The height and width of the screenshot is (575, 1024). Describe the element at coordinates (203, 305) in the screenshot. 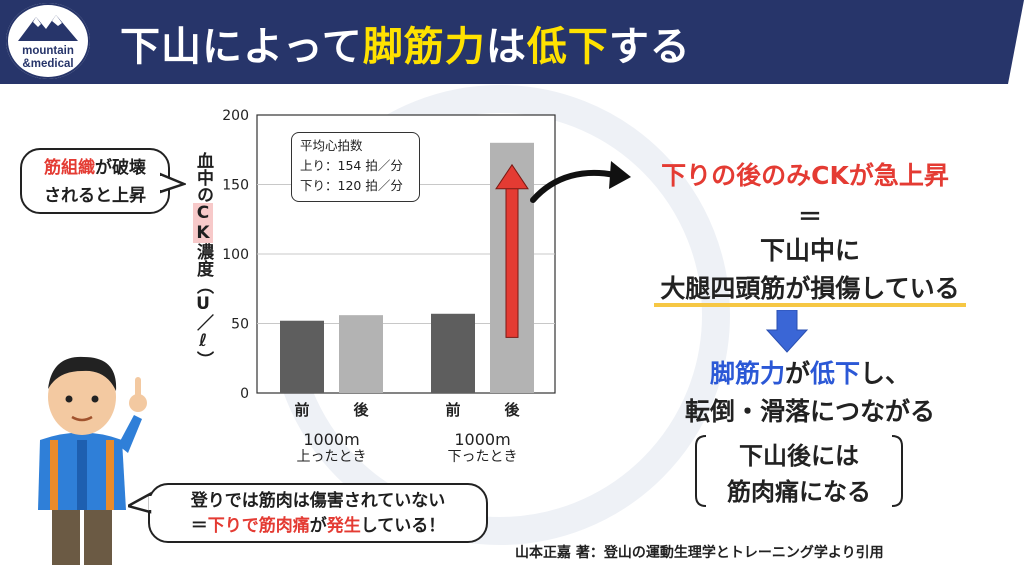

I see `ylabel-part: 濃度（U／ℓ）` at that location.